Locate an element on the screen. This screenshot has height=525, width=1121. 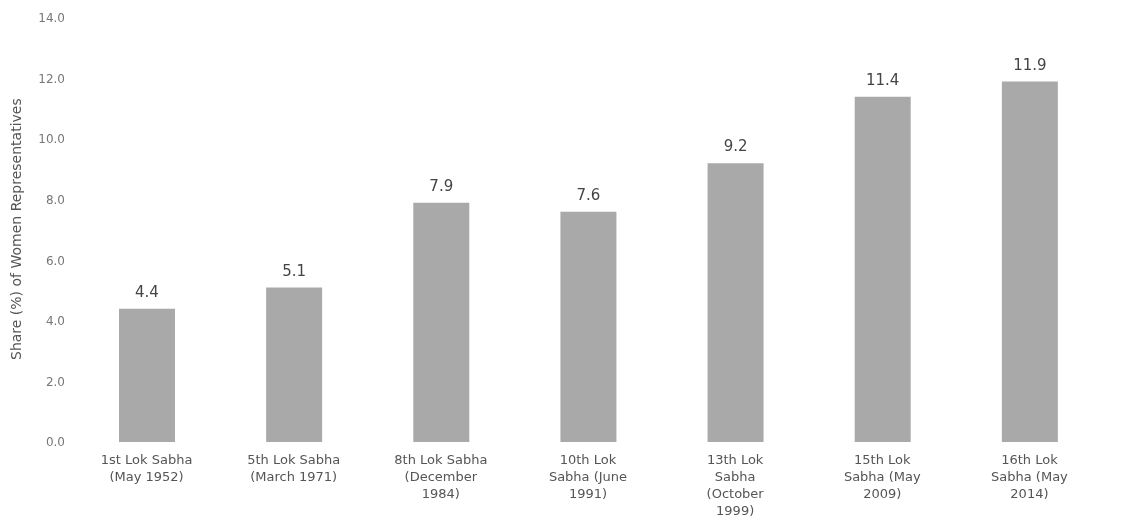
x-tick-label: 13th Lok Sabha (October 1999) is located at coordinates (735, 485).